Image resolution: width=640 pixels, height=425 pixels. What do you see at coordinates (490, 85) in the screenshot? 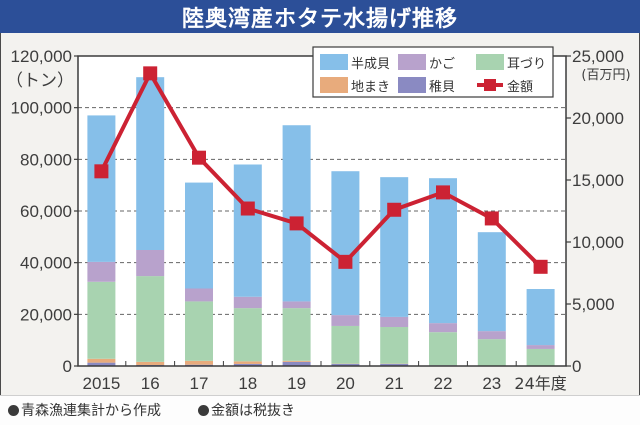
I see `legend-marker-swatch` at bounding box center [490, 85].